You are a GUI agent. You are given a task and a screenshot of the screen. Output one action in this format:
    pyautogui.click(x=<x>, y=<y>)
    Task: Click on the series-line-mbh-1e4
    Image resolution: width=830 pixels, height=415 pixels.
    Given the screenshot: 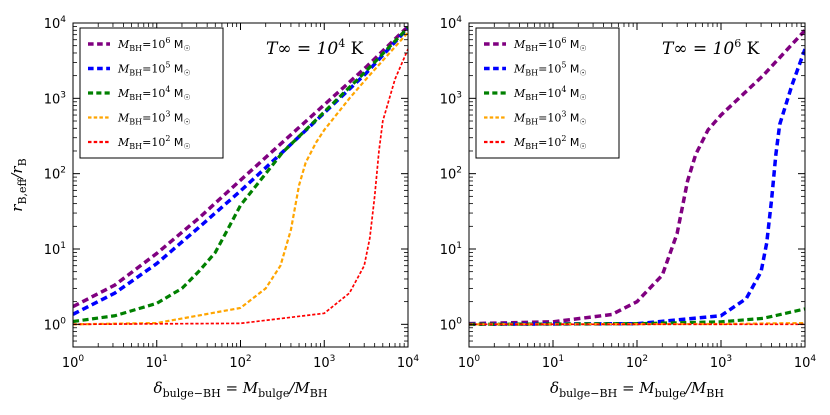 What is the action you would take?
    pyautogui.click(x=637, y=316)
    